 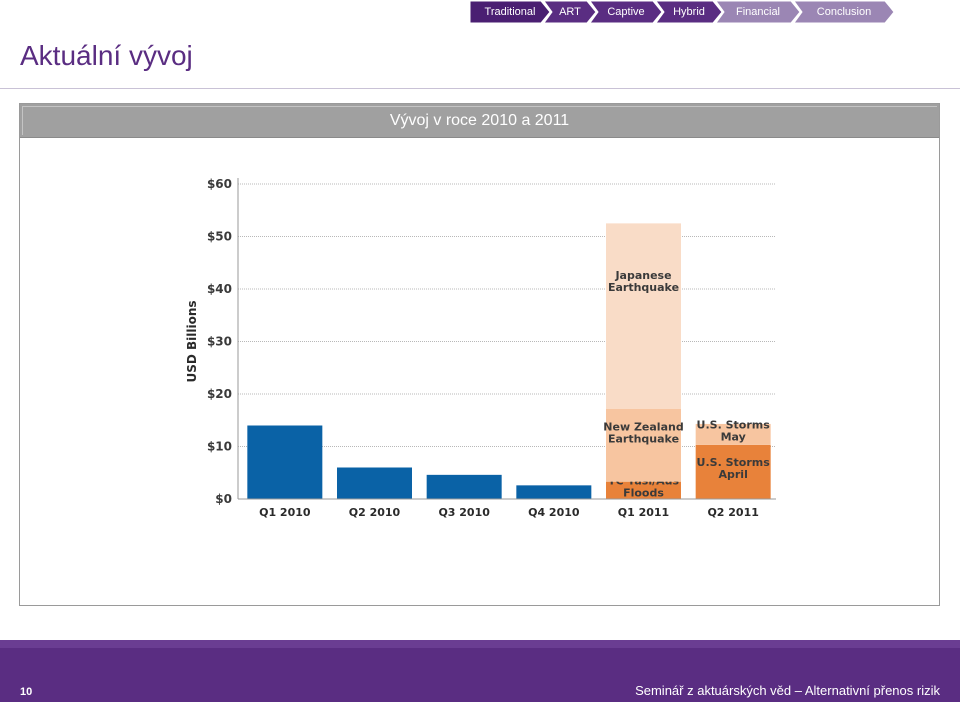 I want to click on panel-header: Vývoj v roce 2010 a 2011, so click(x=479, y=121).